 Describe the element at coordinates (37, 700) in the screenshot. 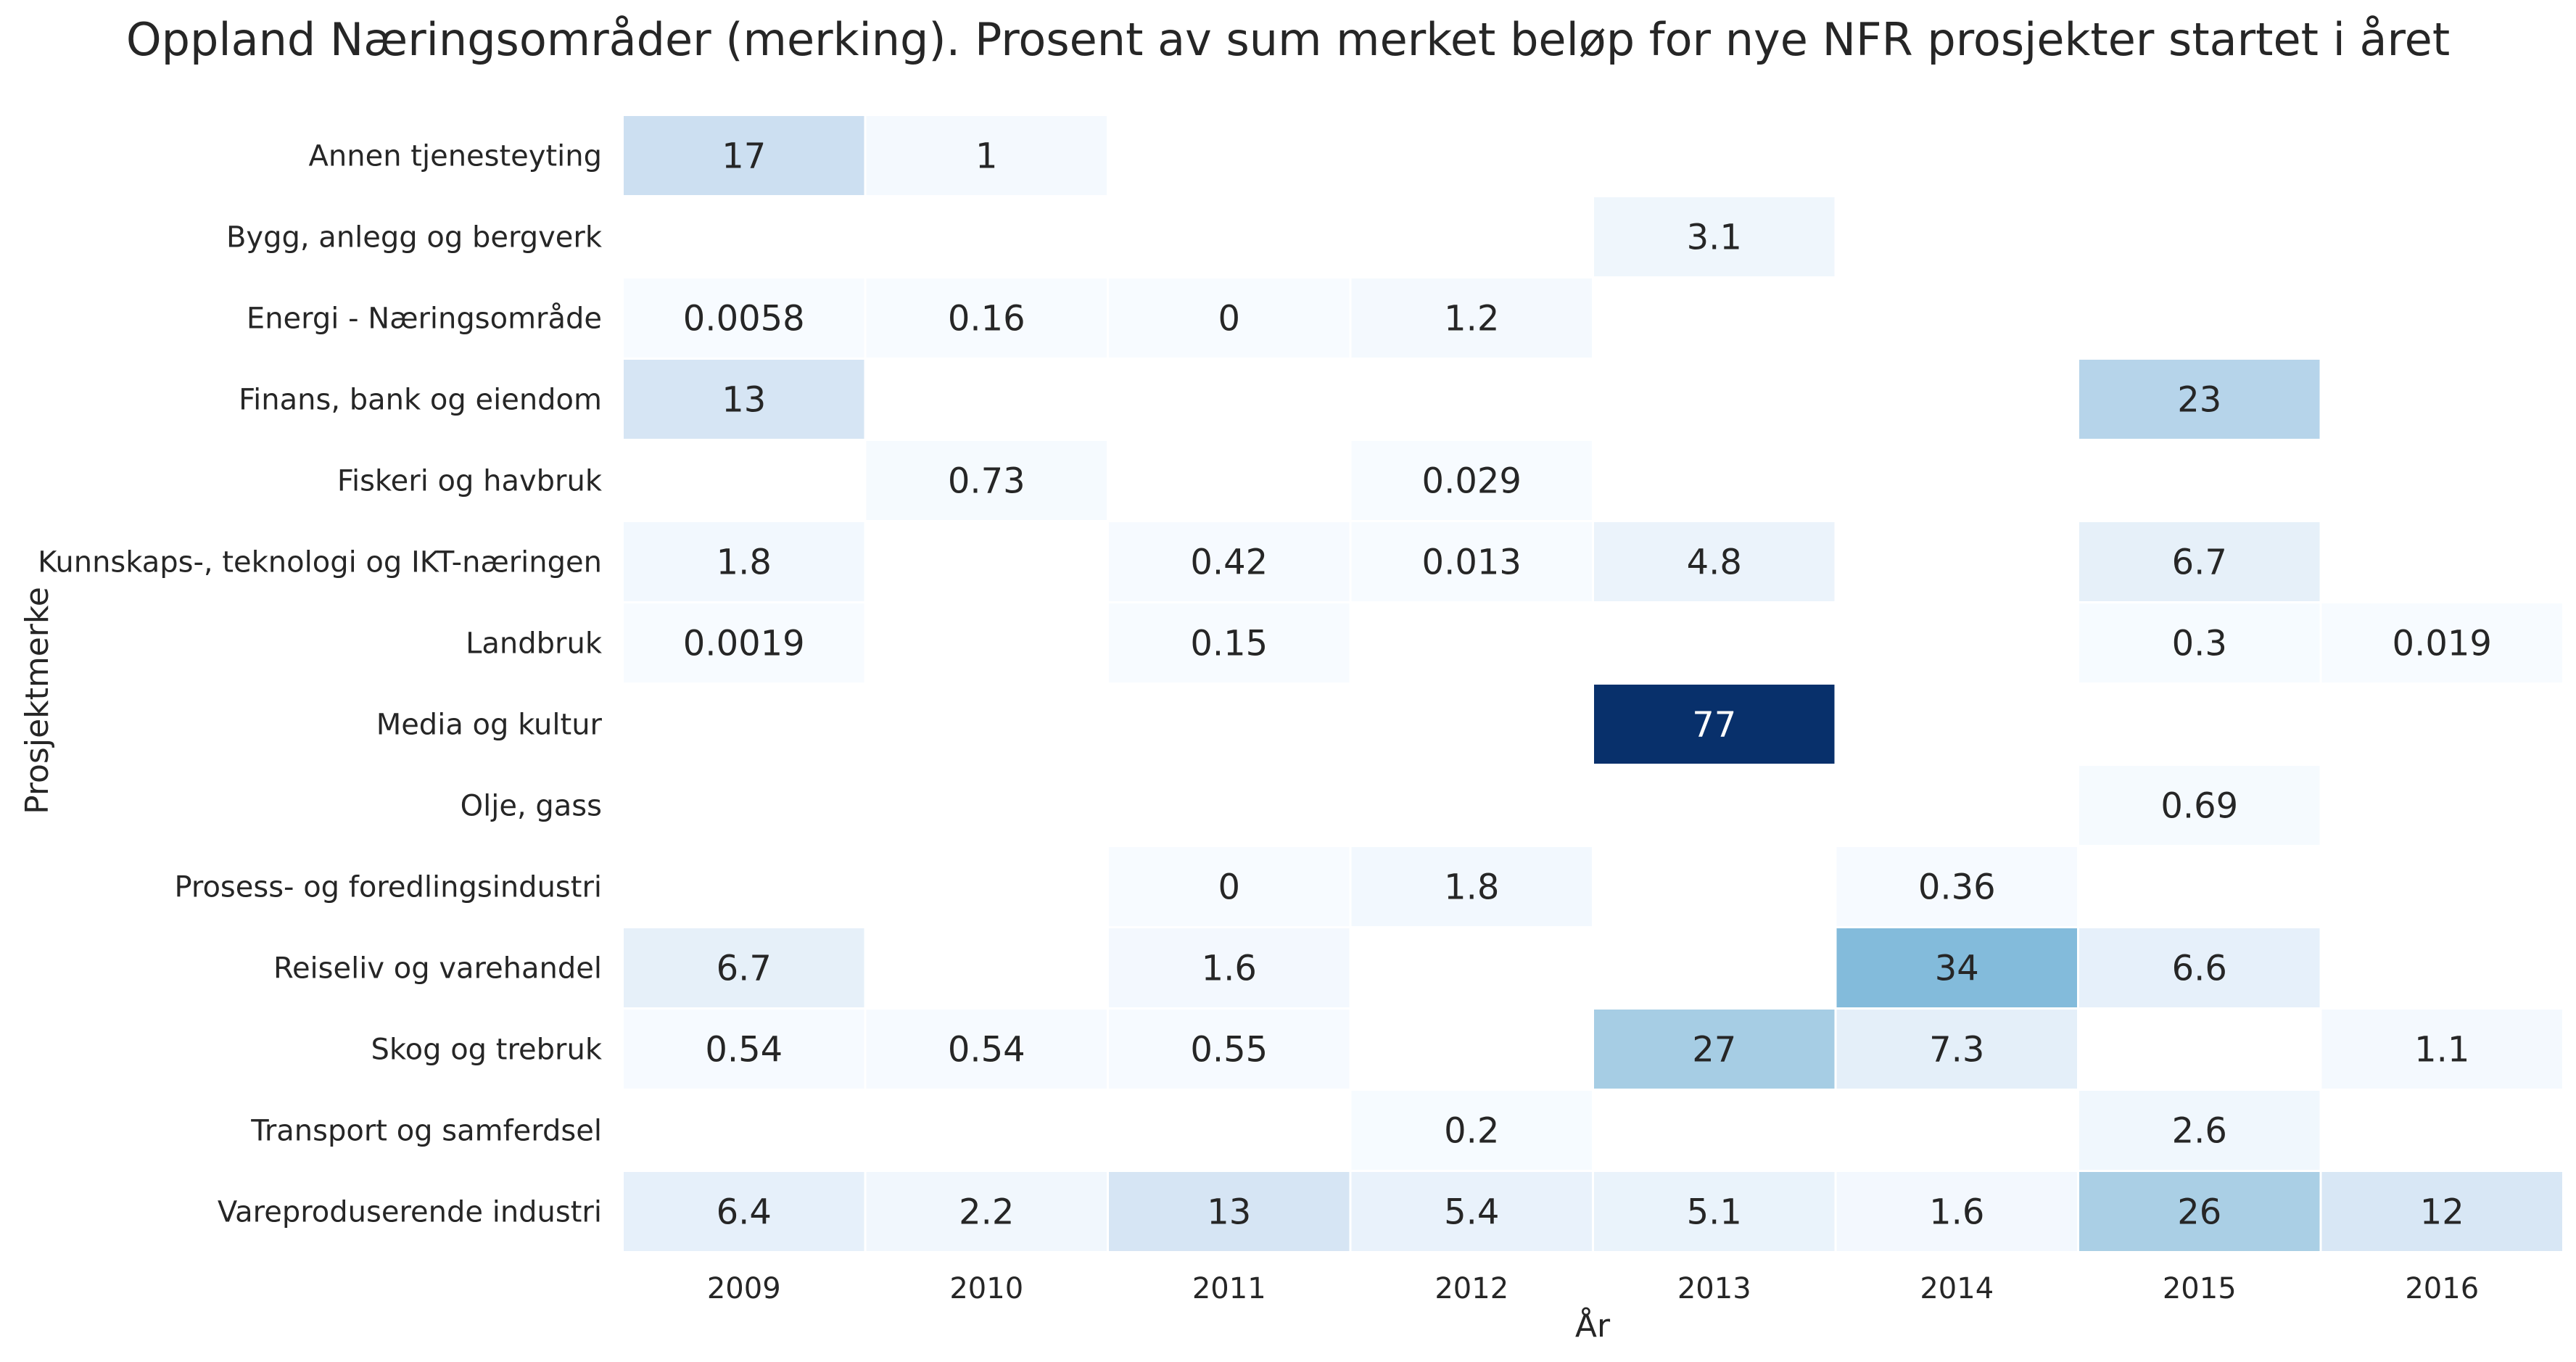

I see `y-axis-label: Prosjektmerke` at that location.